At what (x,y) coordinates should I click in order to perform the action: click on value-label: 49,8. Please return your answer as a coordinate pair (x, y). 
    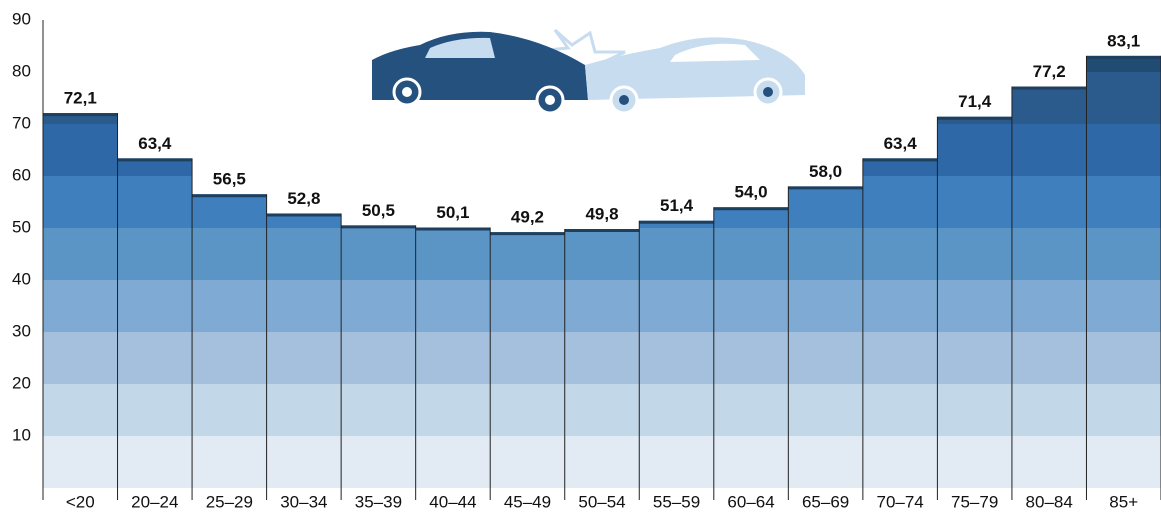
    Looking at the image, I should click on (601, 214).